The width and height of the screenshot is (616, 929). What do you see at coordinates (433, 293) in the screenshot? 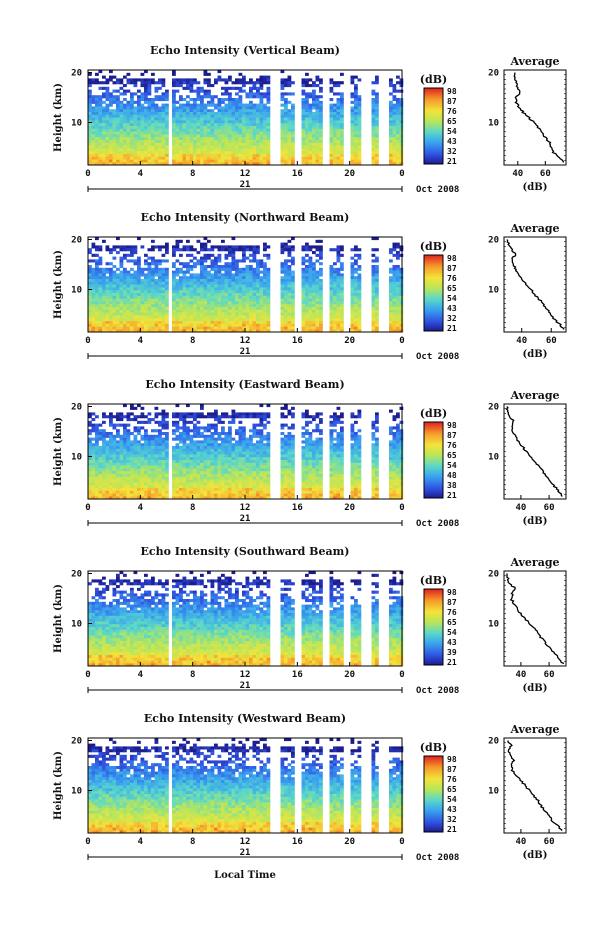
I see `colorbar` at bounding box center [433, 293].